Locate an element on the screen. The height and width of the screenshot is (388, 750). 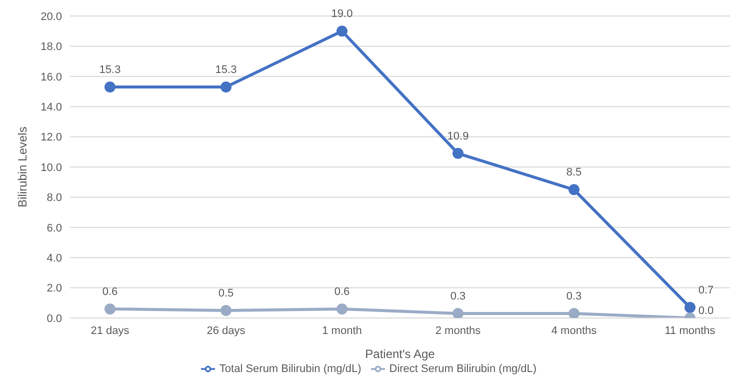
data-label: 0.0 is located at coordinates (706, 311).